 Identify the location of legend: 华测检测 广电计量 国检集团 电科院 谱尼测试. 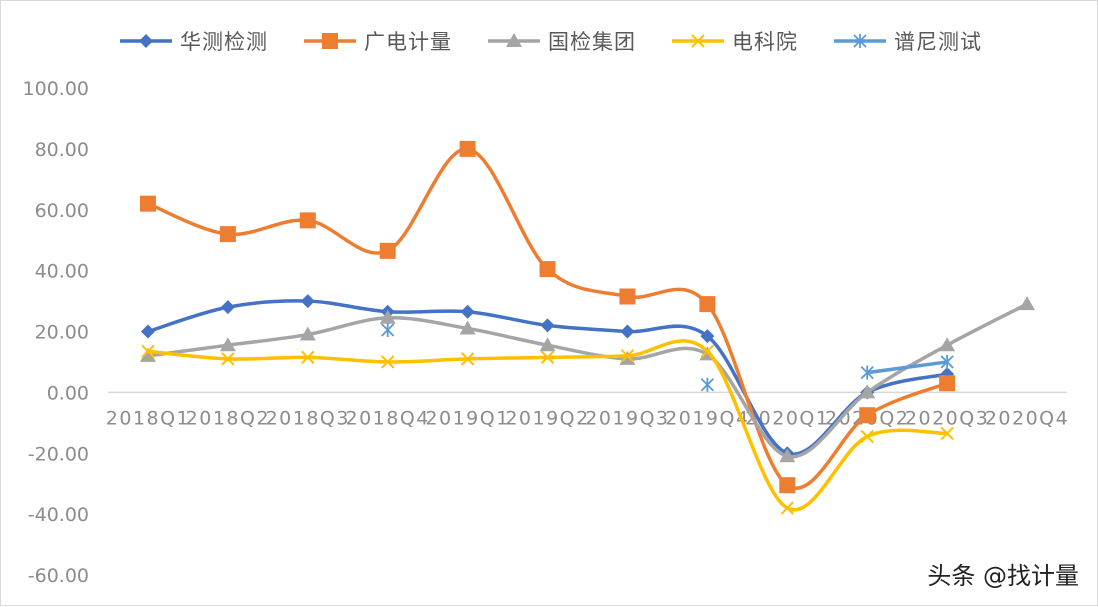
(549, 41).